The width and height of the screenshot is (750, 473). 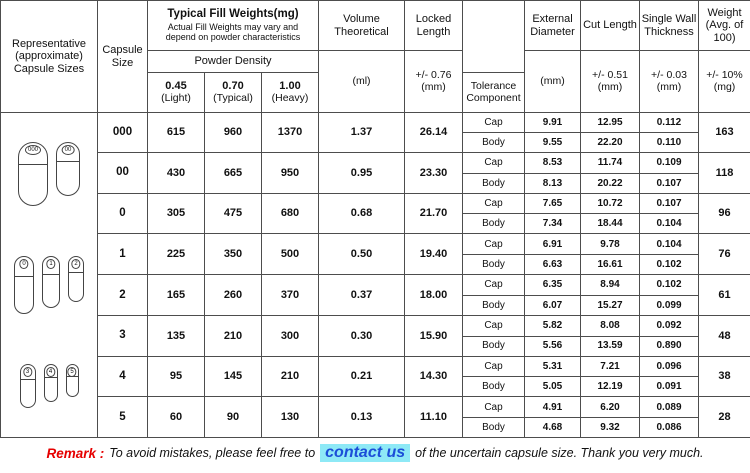 I want to click on body-cut-length: 22.20, so click(x=610, y=142).